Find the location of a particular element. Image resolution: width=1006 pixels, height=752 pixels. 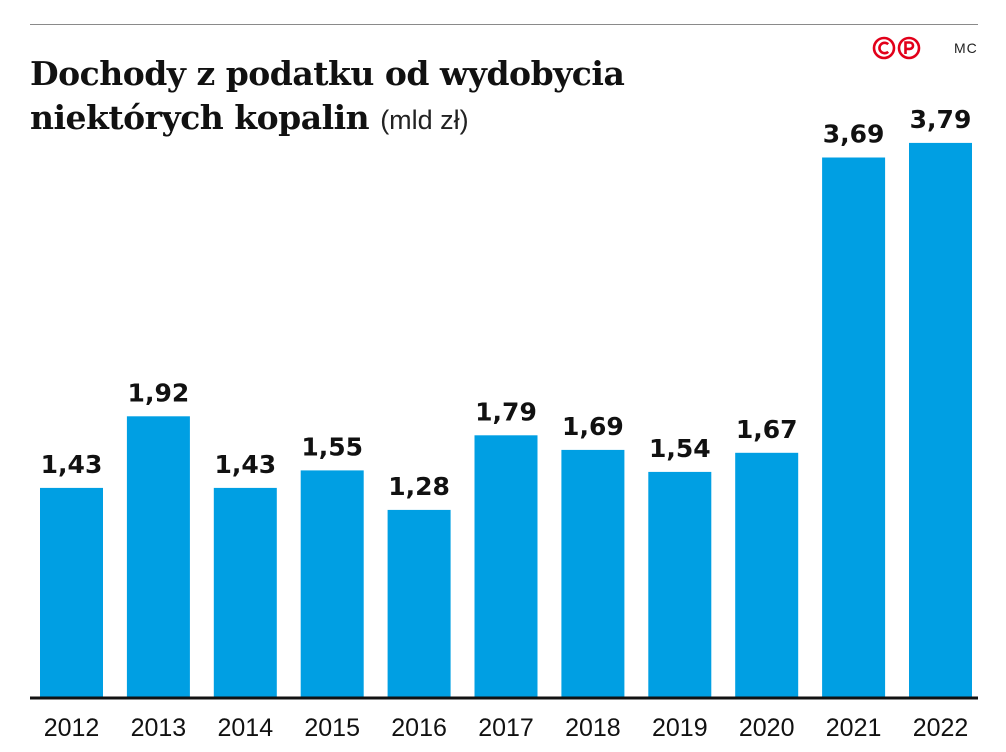

bar-2019 is located at coordinates (680, 584).